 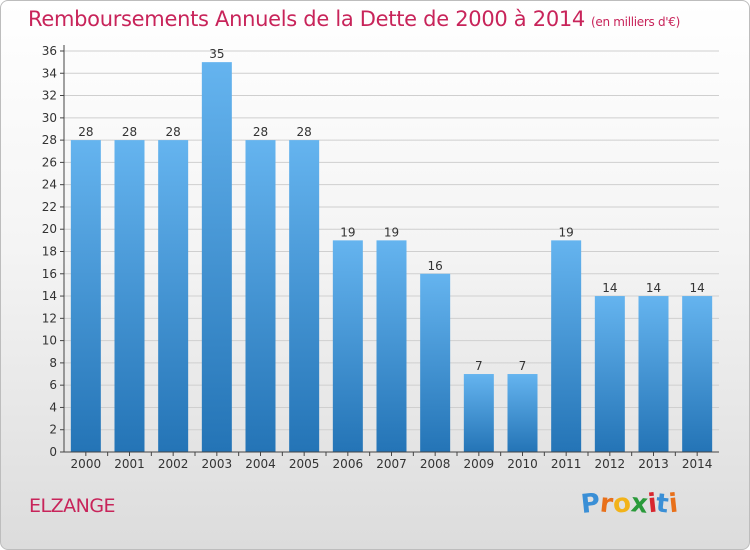 I want to click on town-name: ELZANGE, so click(x=72, y=506).